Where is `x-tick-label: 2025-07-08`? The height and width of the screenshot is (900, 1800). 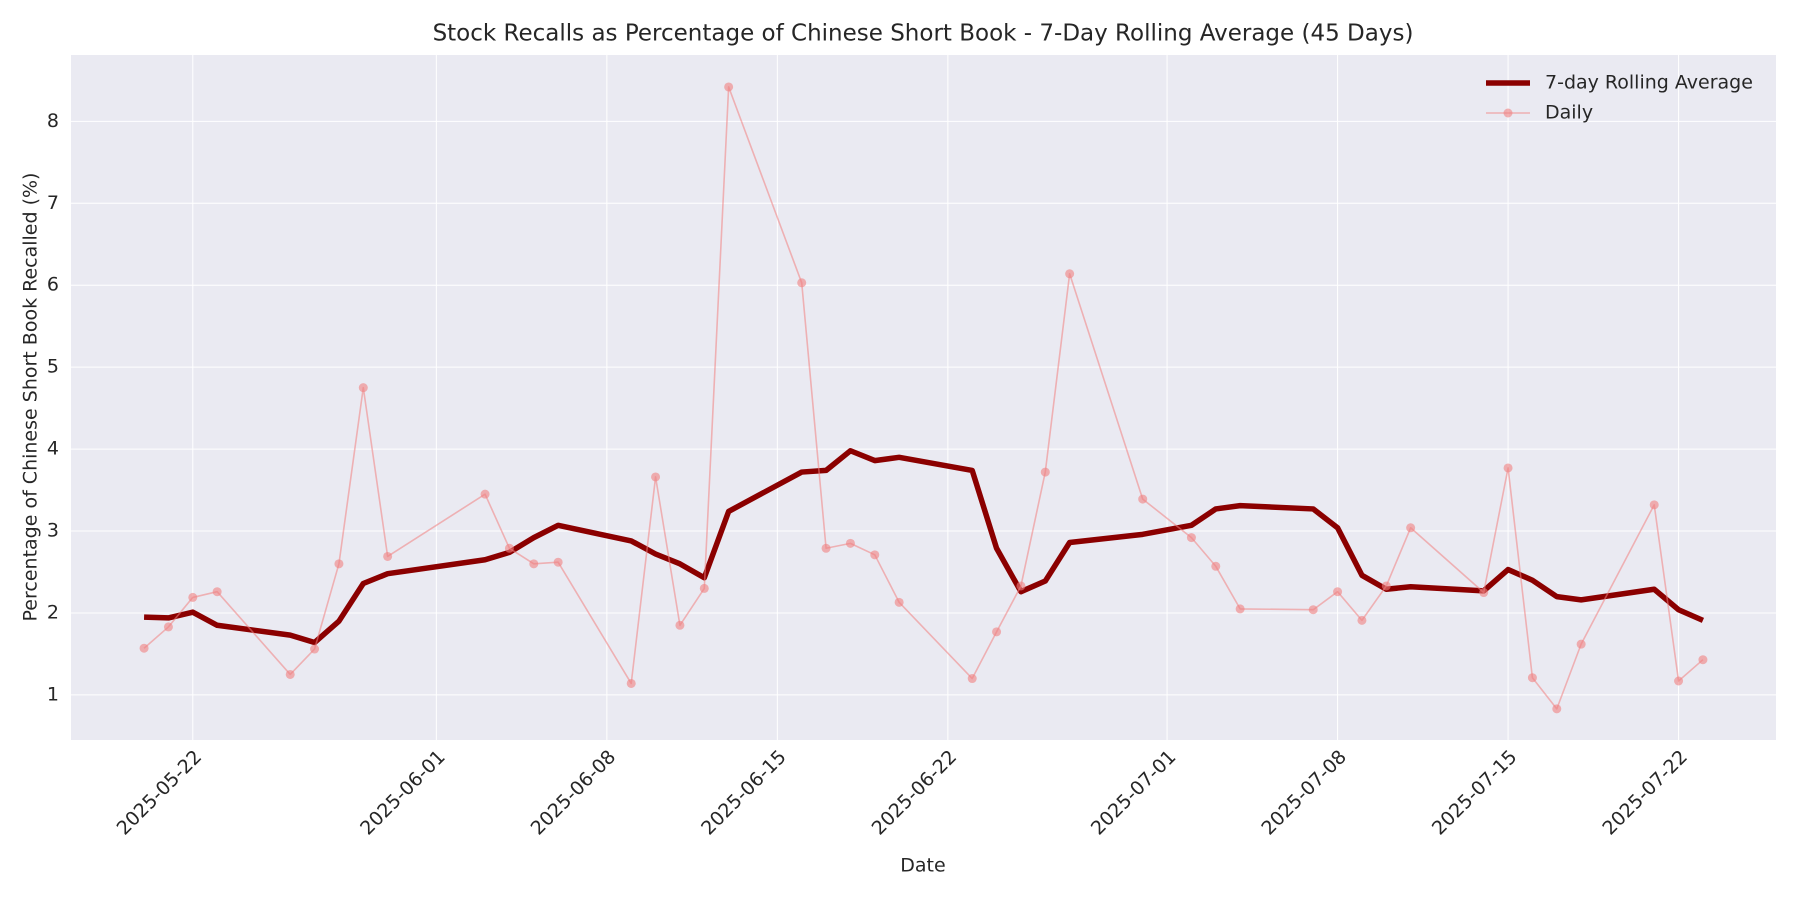
x-tick-label: 2025-07-08 is located at coordinates (1304, 793).